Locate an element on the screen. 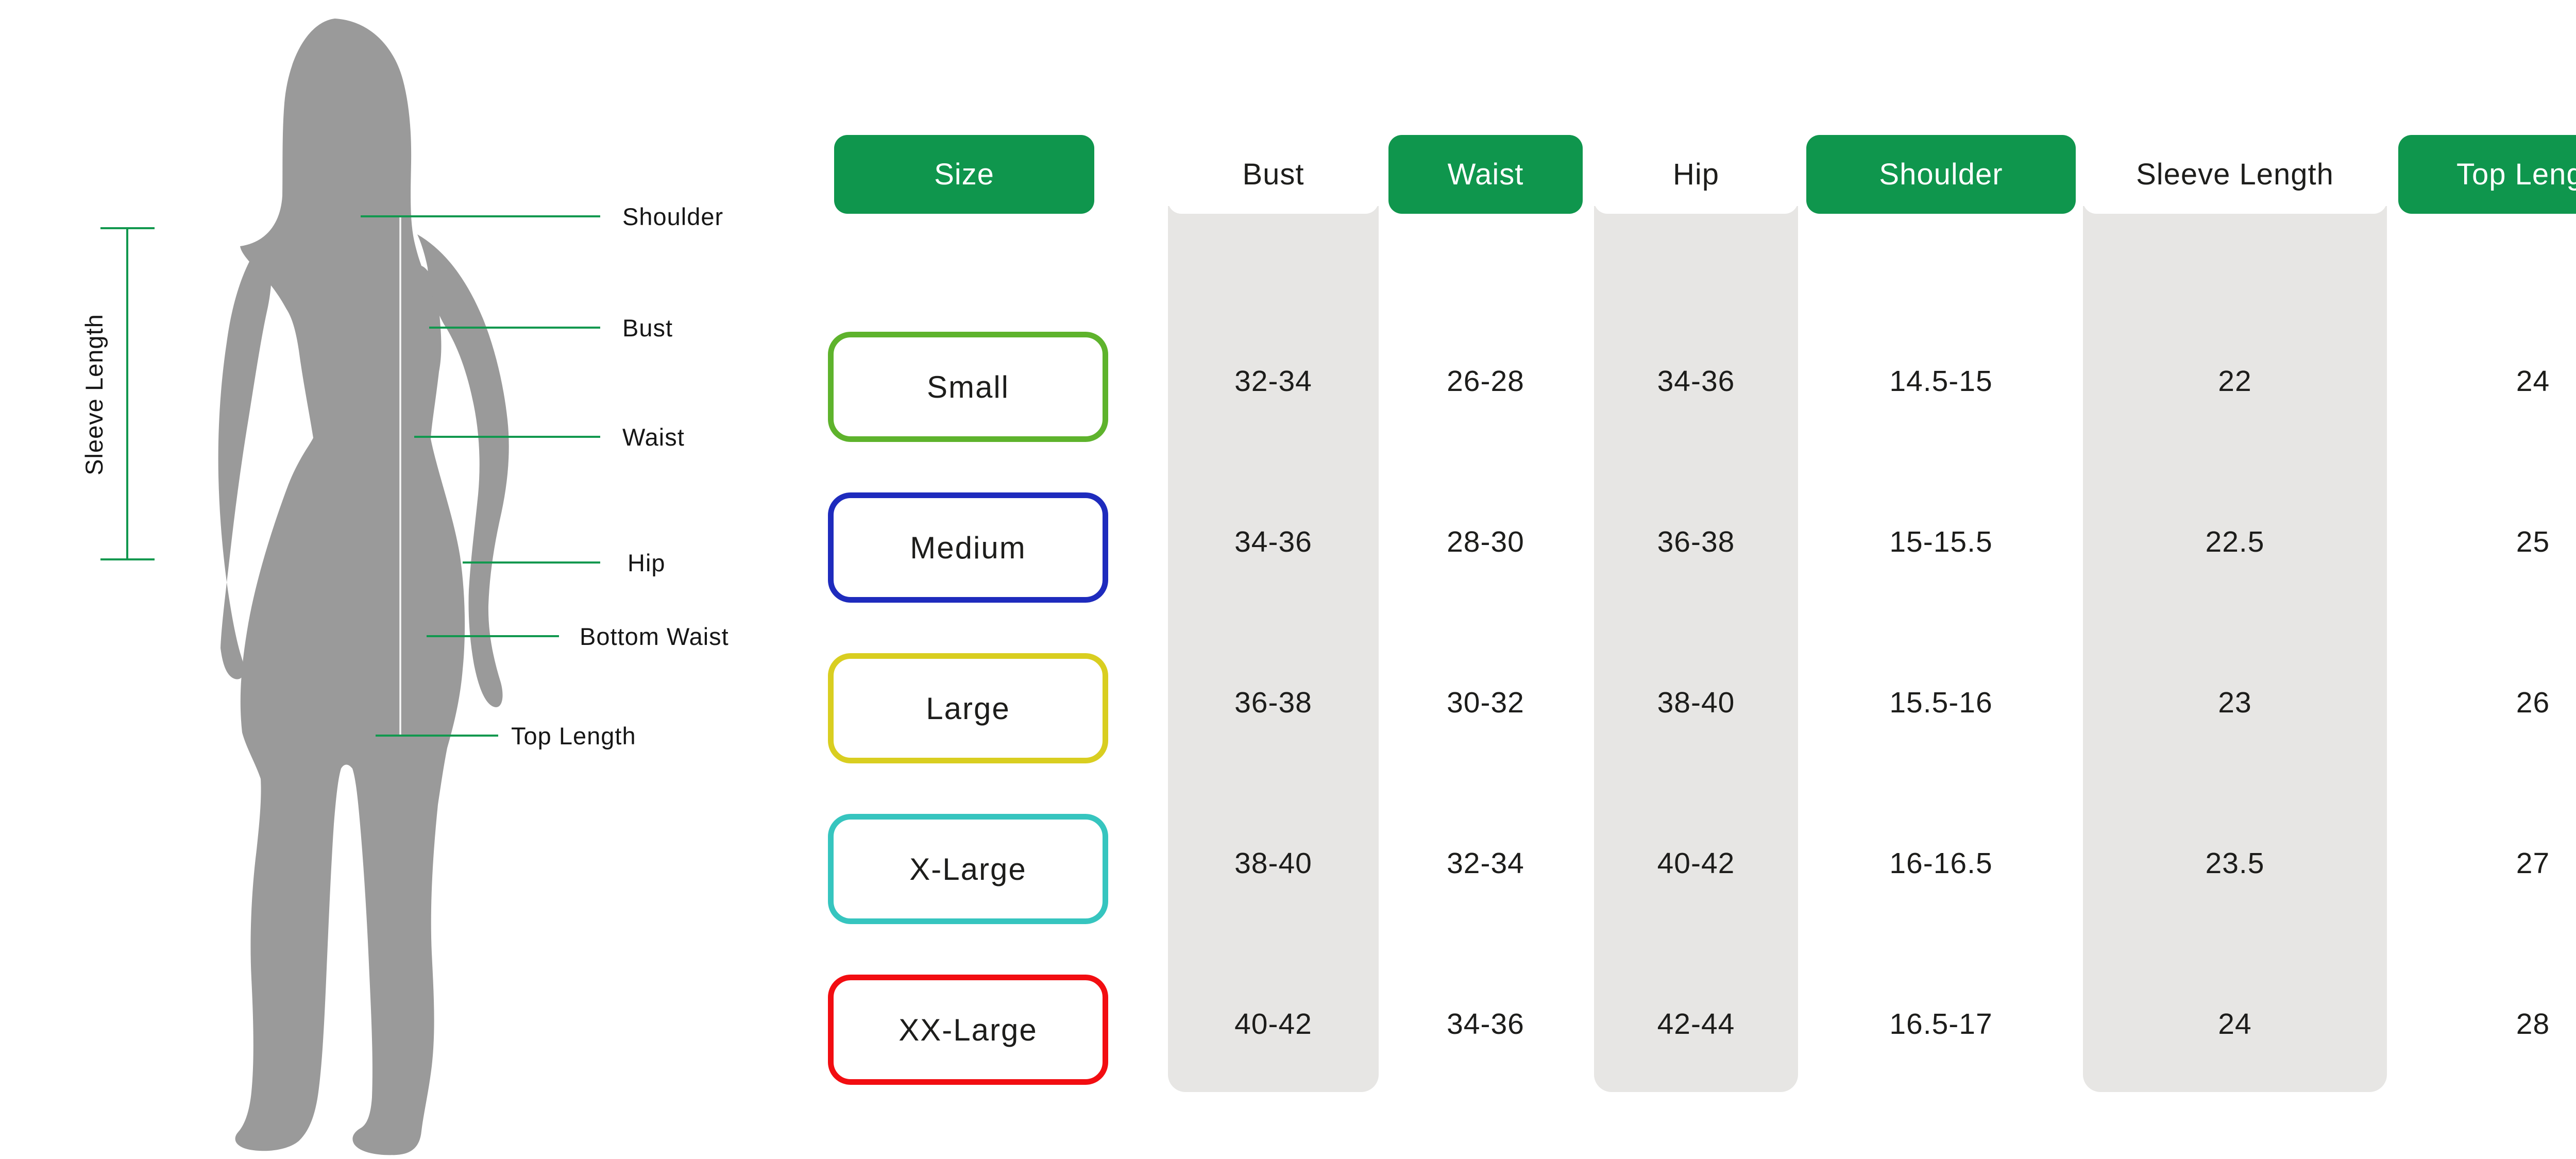 The width and height of the screenshot is (2576, 1159). size-pill-large: Large is located at coordinates (968, 708).